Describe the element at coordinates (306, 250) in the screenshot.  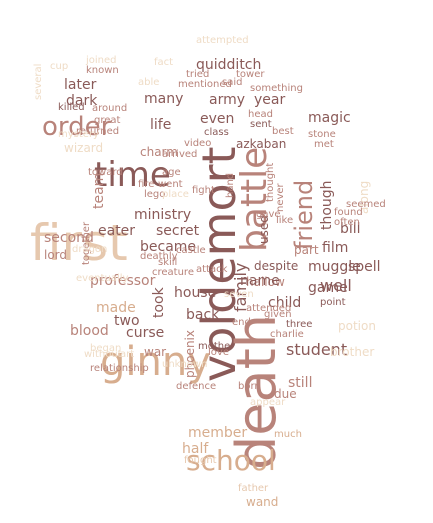
I see `cloud-word: part` at that location.